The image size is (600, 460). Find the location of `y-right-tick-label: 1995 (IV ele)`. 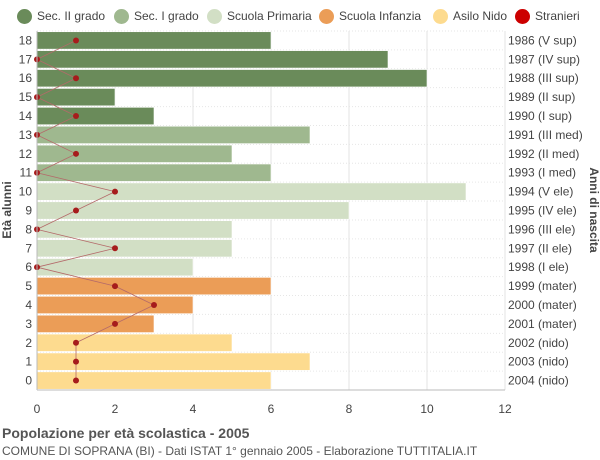

y-right-tick-label: 1995 (IV ele) is located at coordinates (542, 211).